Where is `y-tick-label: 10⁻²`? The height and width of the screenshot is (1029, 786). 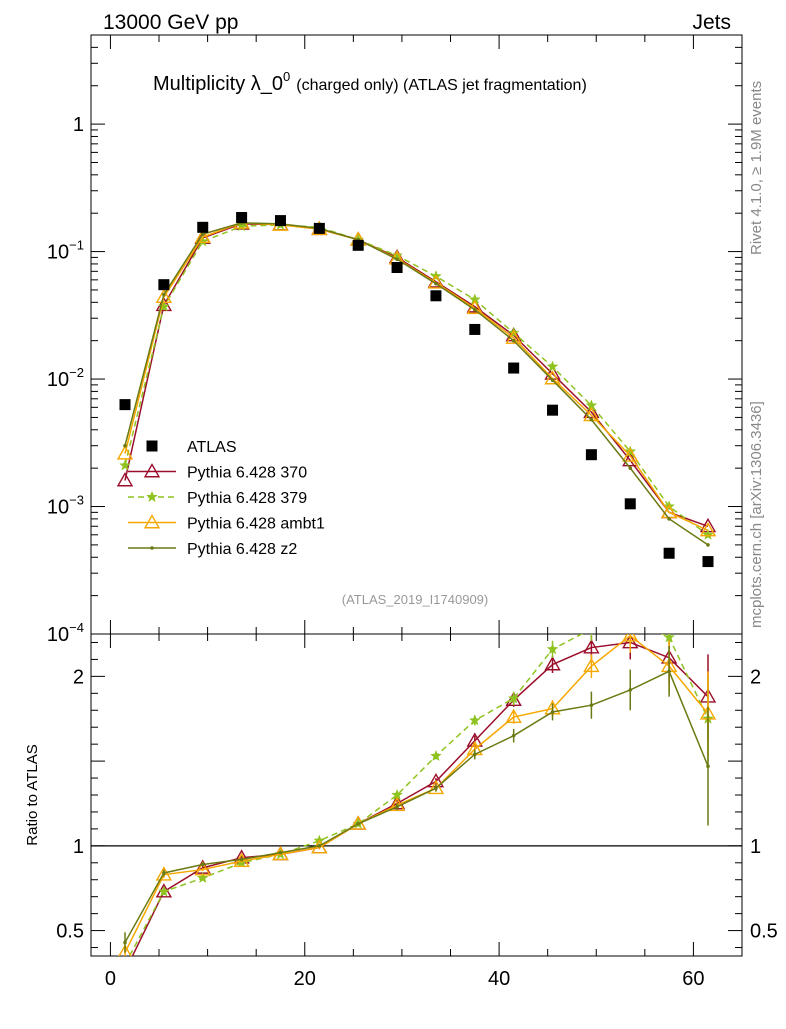 y-tick-label: 10⁻² is located at coordinates (65, 378).